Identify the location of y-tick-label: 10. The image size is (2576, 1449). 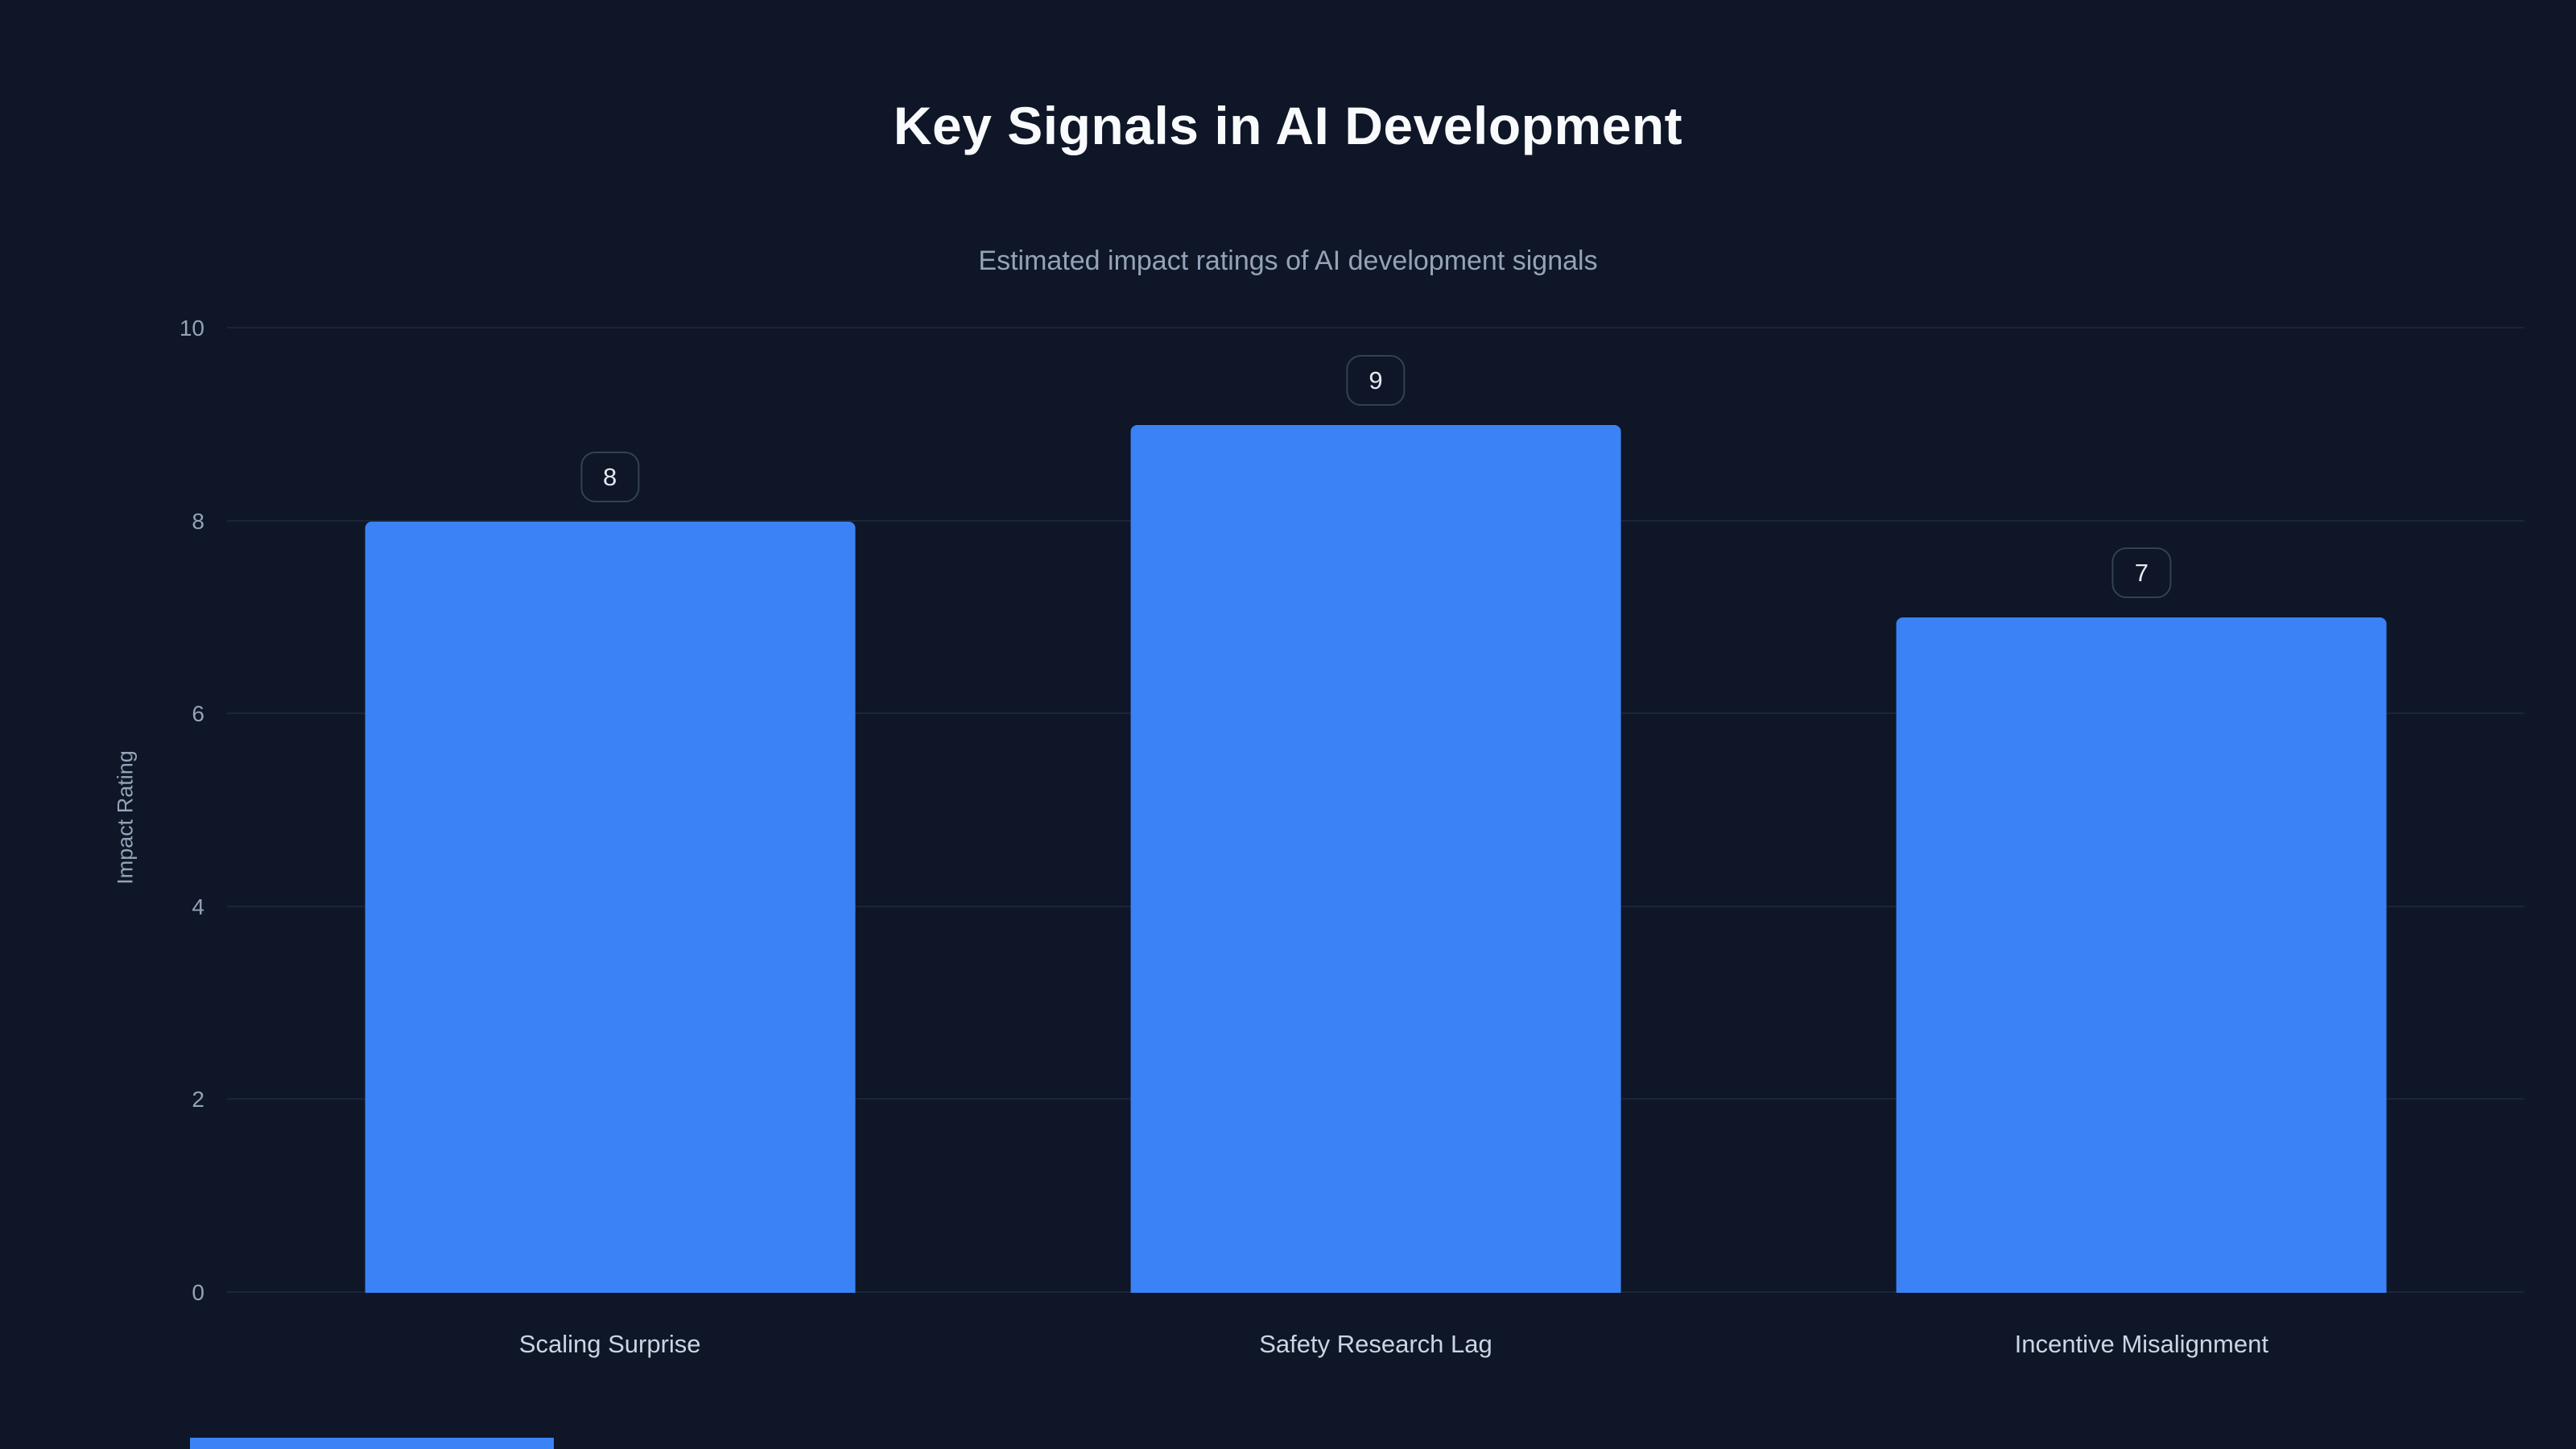
(191, 328).